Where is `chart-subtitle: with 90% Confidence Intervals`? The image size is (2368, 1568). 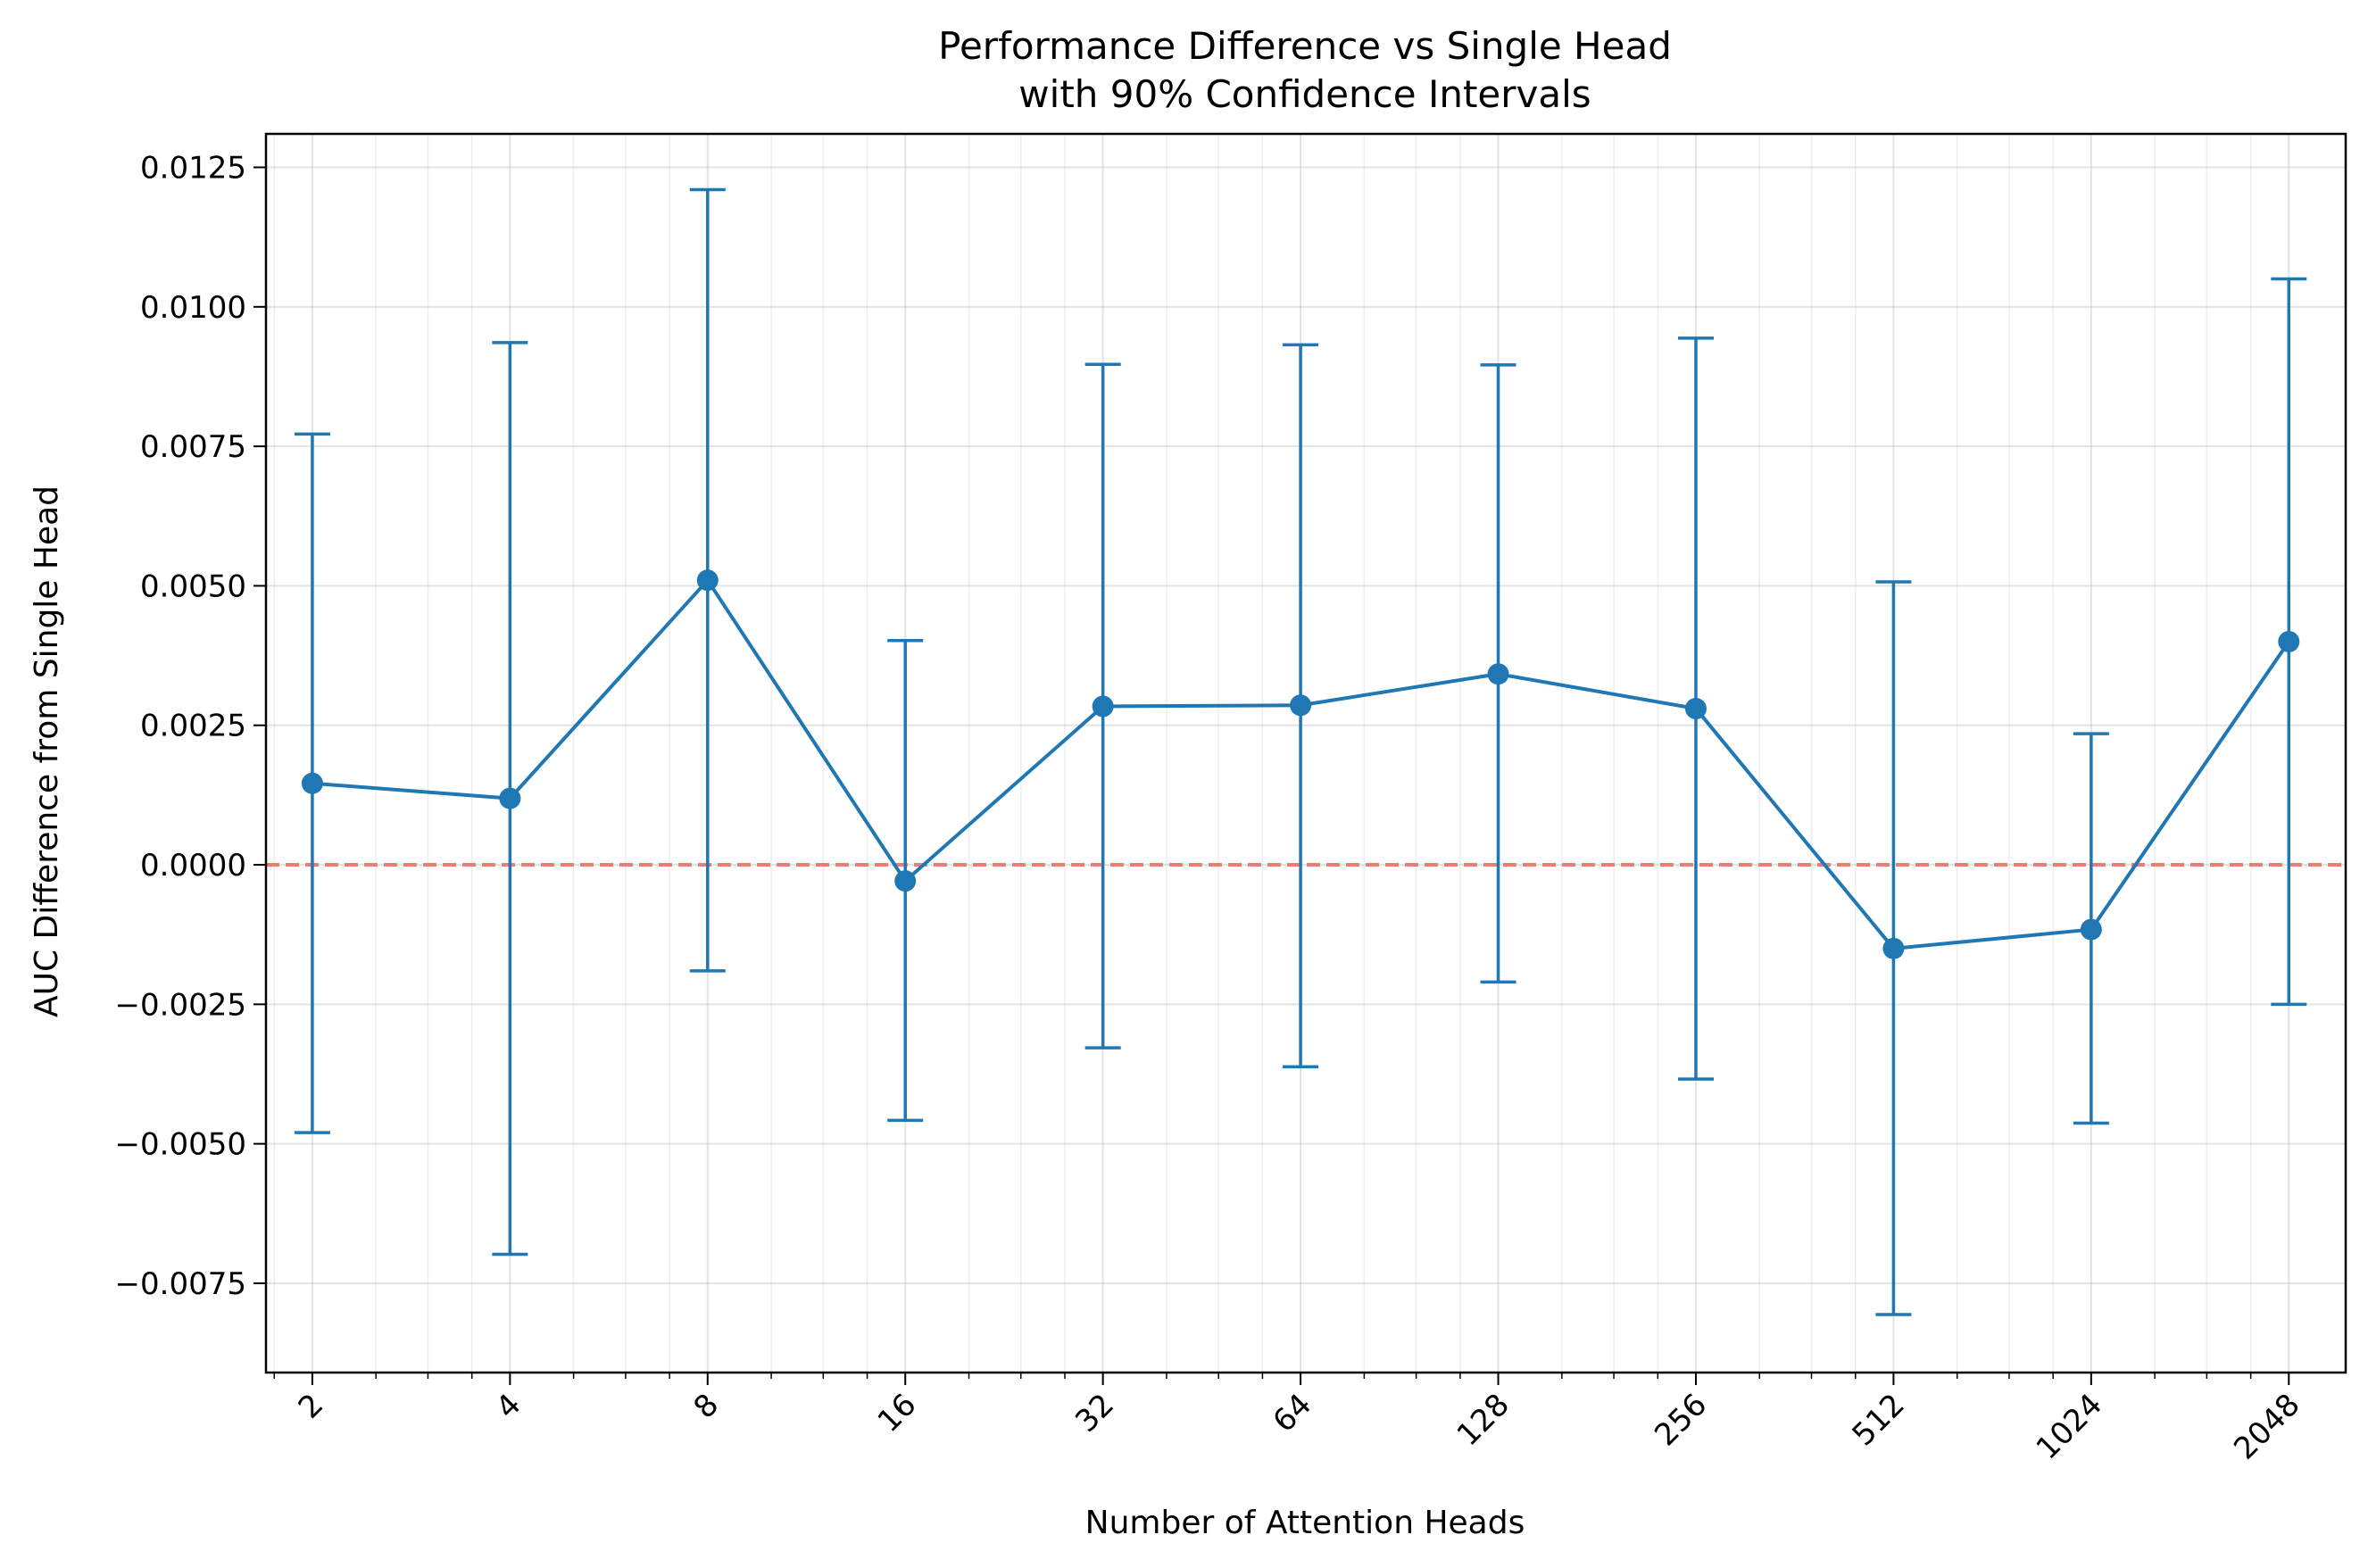 chart-subtitle: with 90% Confidence Intervals is located at coordinates (1304, 94).